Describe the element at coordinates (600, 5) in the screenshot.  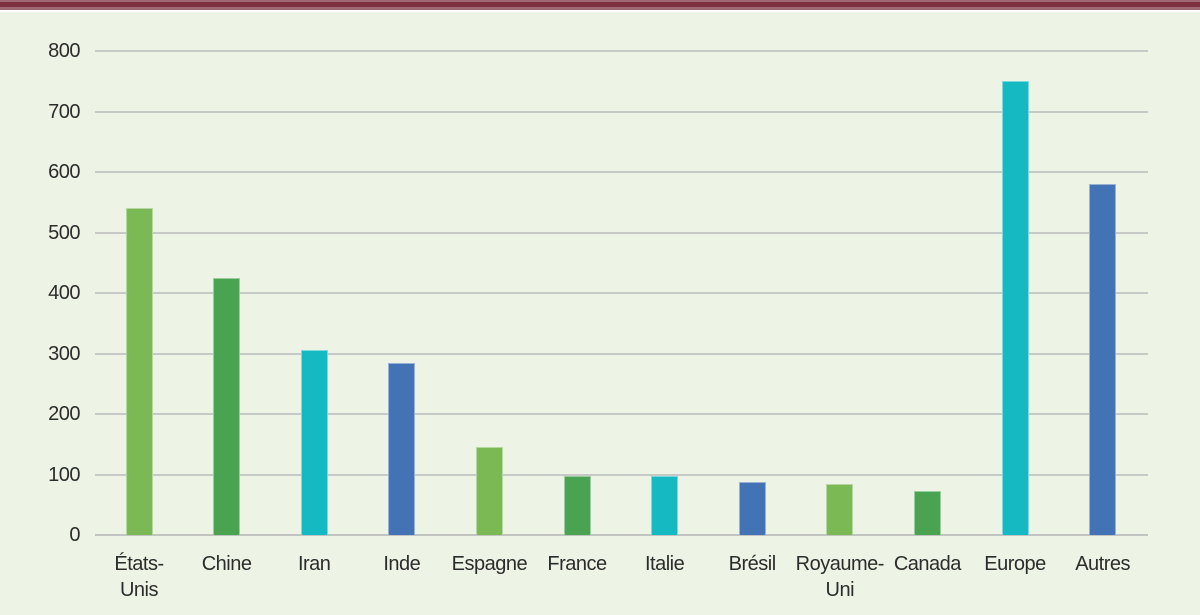
I see `top-rule` at that location.